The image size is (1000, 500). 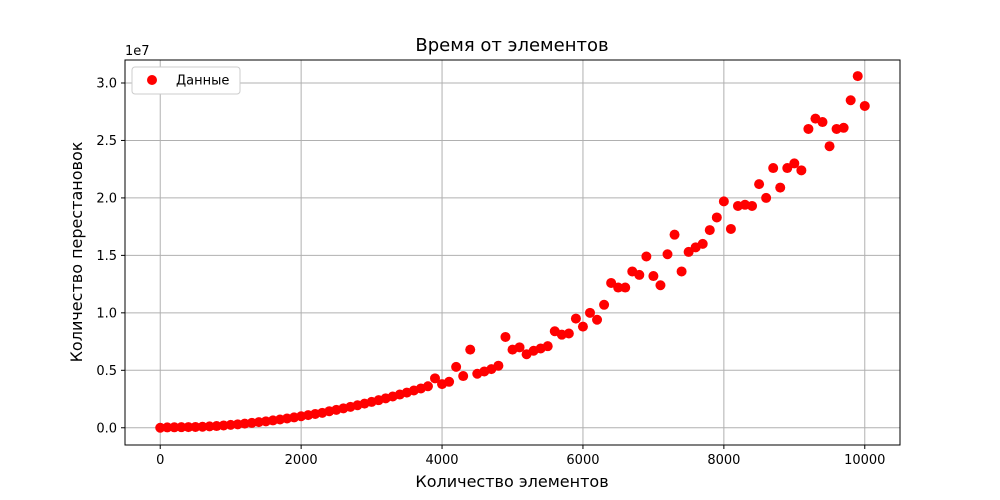 What do you see at coordinates (106, 313) in the screenshot?
I see `y-tick-label: 1.0` at bounding box center [106, 313].